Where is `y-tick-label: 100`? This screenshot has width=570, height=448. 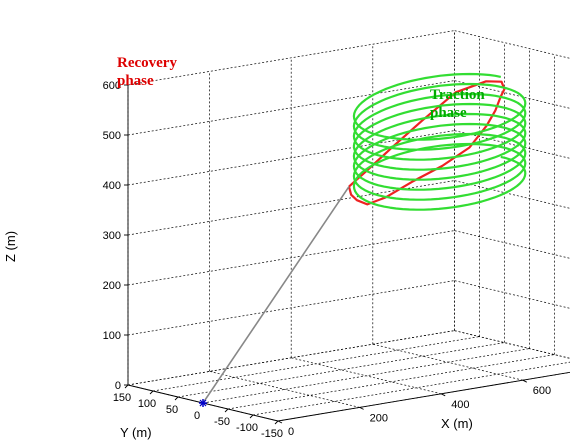
y-tick-label: 100 is located at coordinates (147, 404).